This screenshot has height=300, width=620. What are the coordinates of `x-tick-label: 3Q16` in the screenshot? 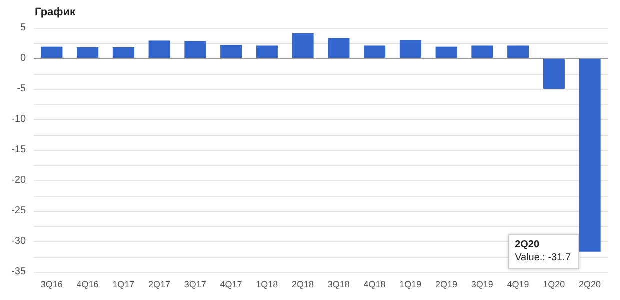 It's located at (51, 285).